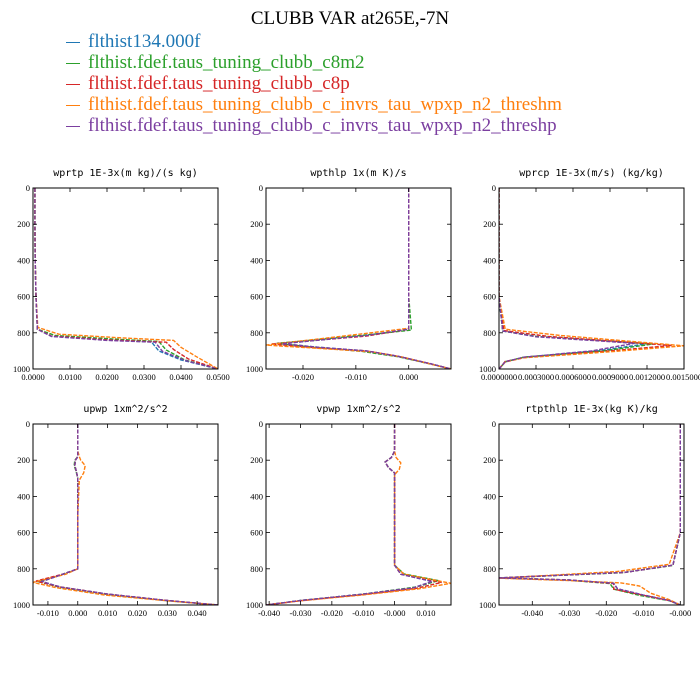 This screenshot has height=700, width=700. I want to click on x-tick-label: 0.0500, so click(217, 377).